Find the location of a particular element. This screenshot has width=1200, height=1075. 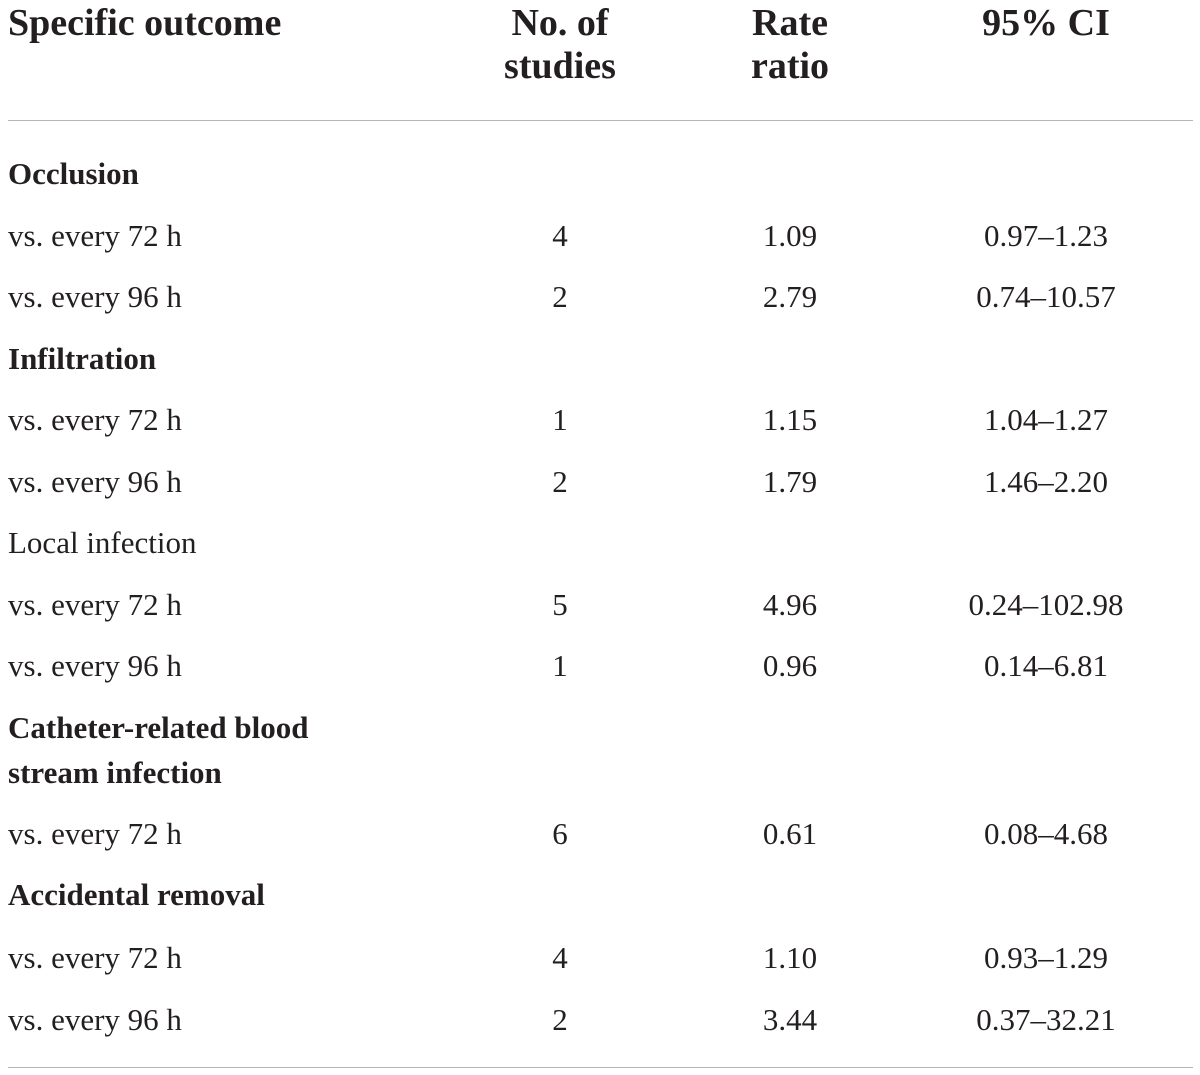

header-line: No. of is located at coordinates (560, 23).